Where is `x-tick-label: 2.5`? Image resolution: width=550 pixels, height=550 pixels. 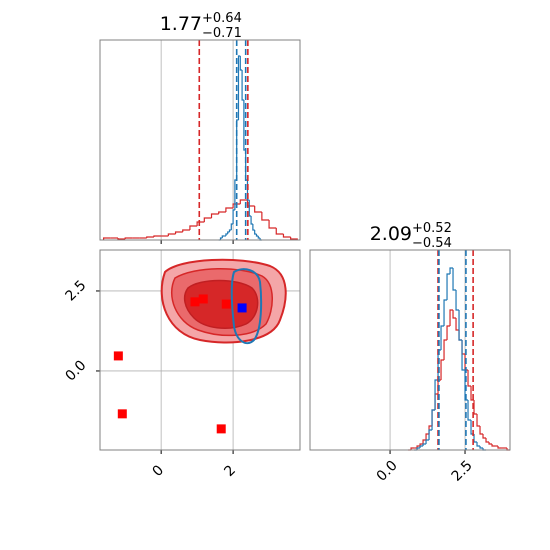 x-tick-label: 2.5 is located at coordinates (462, 471).